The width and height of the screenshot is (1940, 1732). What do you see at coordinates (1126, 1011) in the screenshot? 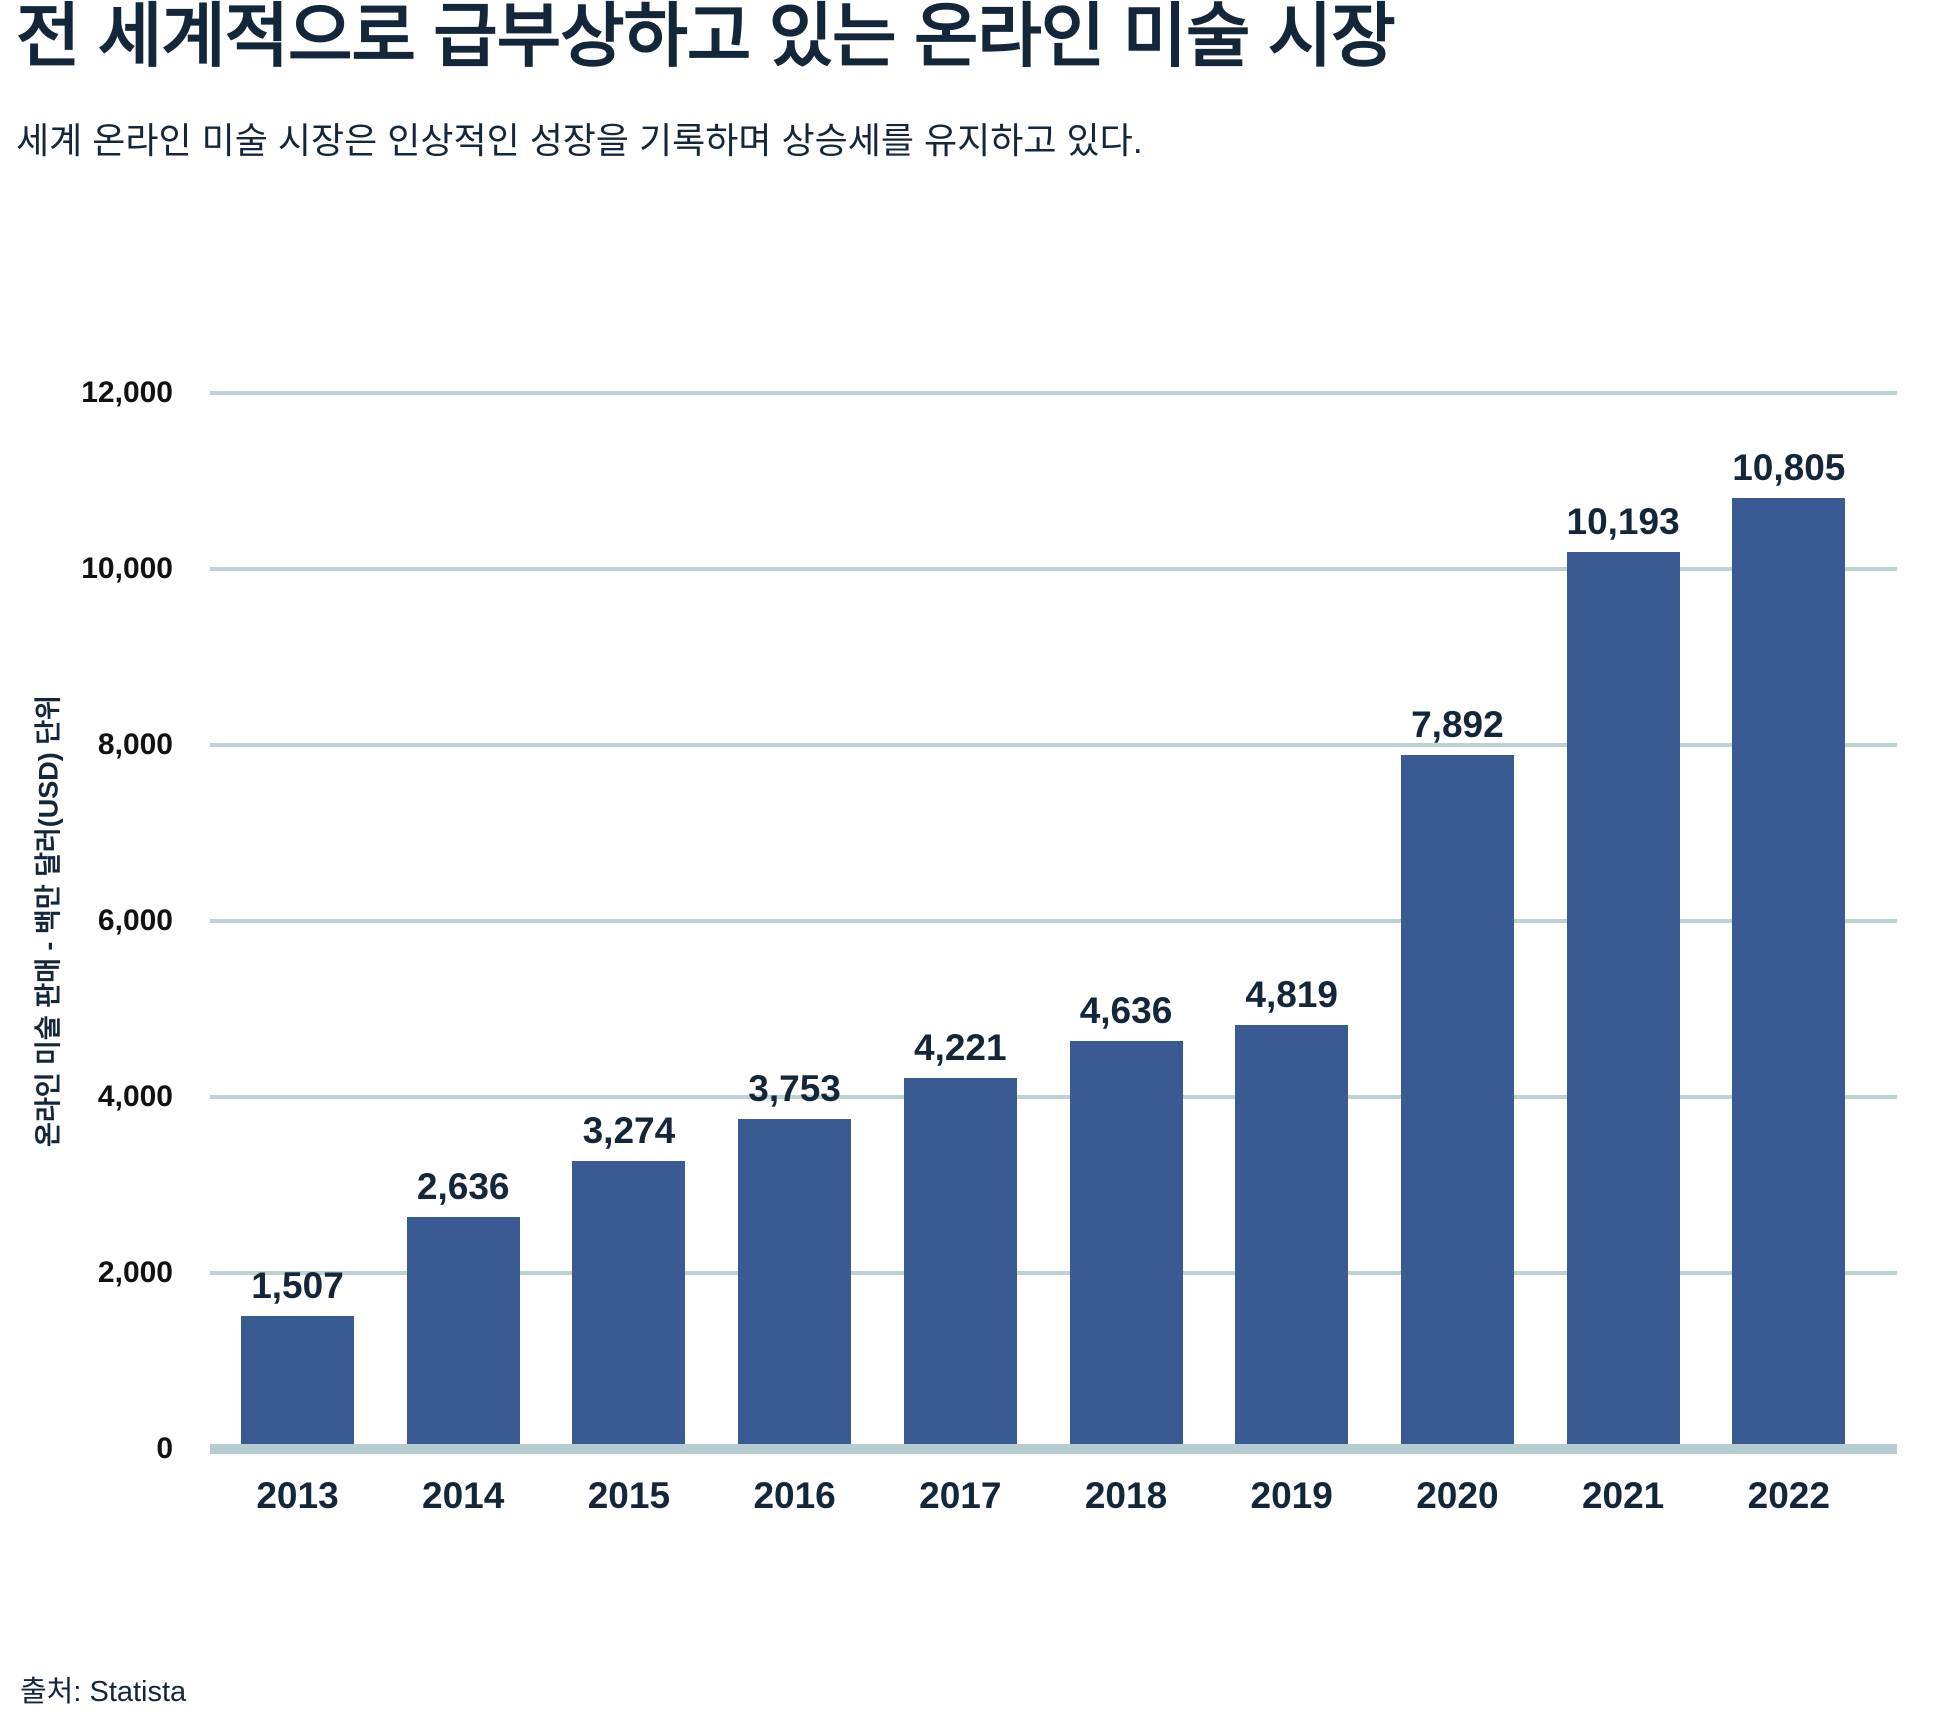
I see `bar-value-label: 4,636` at bounding box center [1126, 1011].